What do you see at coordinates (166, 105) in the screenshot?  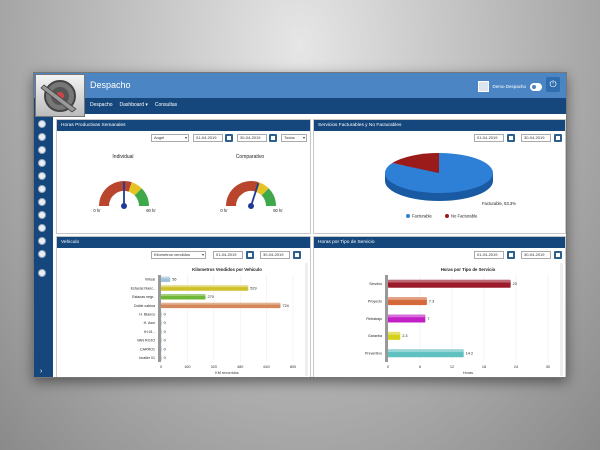 I see `nav-consultas: Consultas` at bounding box center [166, 105].